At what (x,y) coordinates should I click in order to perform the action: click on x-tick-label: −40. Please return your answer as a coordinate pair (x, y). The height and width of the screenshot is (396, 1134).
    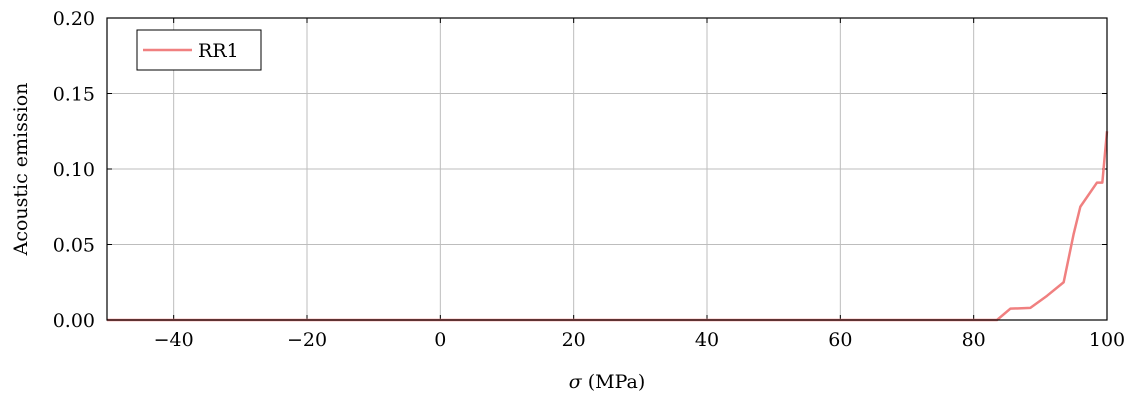
    Looking at the image, I should click on (174, 340).